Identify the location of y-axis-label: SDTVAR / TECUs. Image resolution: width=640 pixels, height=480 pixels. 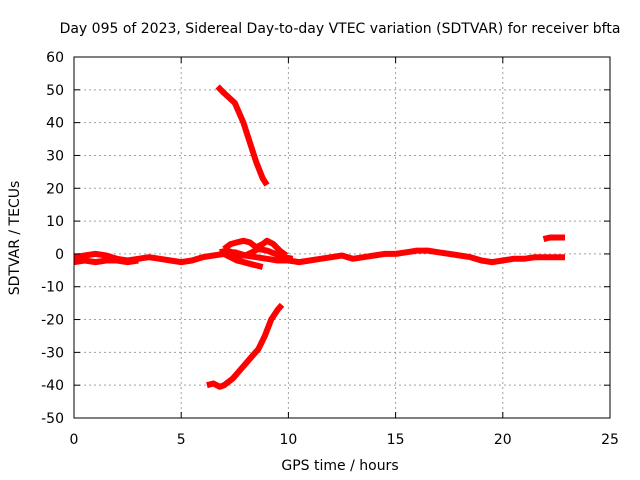
(15, 238).